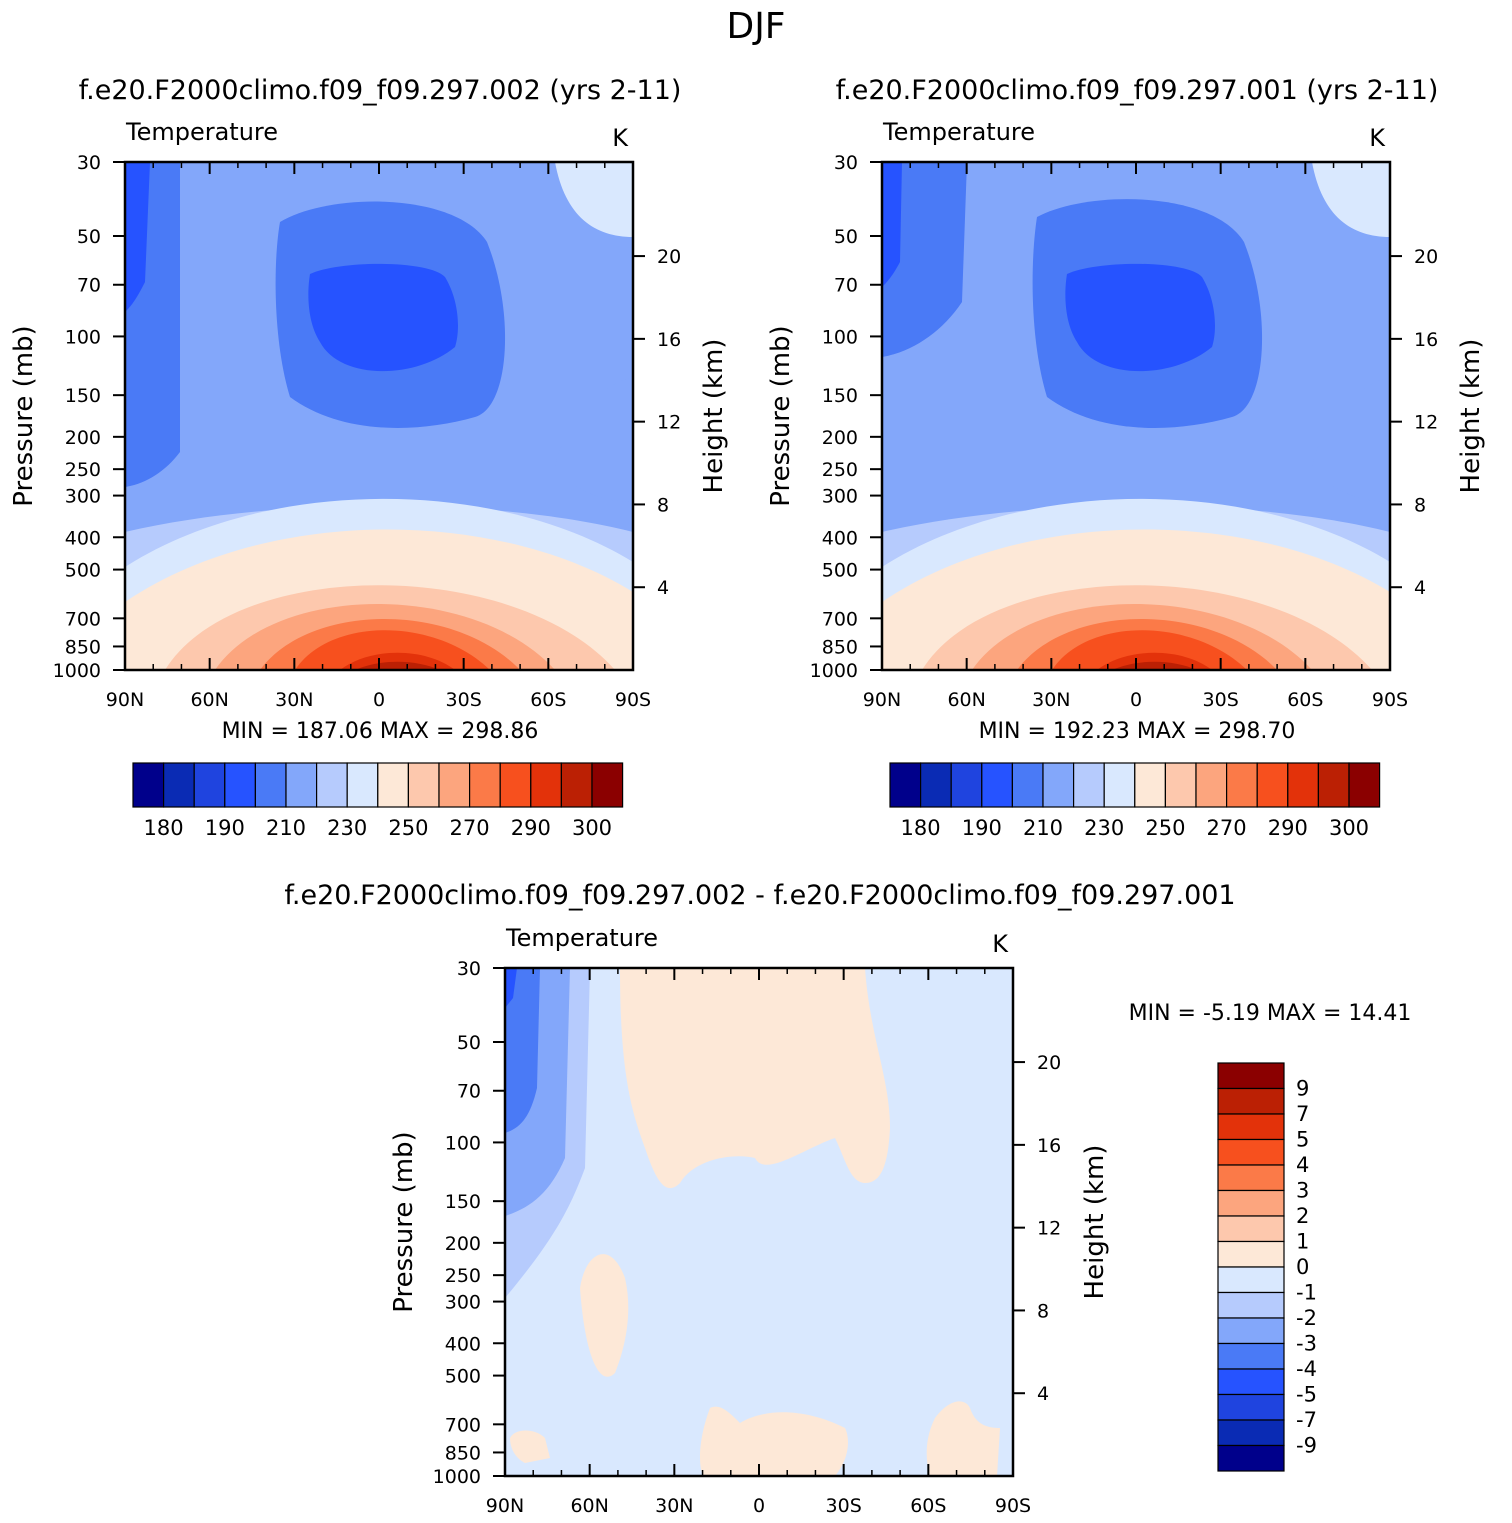  What do you see at coordinates (463, 1244) in the screenshot?
I see `y-tick-label: 200` at bounding box center [463, 1244].